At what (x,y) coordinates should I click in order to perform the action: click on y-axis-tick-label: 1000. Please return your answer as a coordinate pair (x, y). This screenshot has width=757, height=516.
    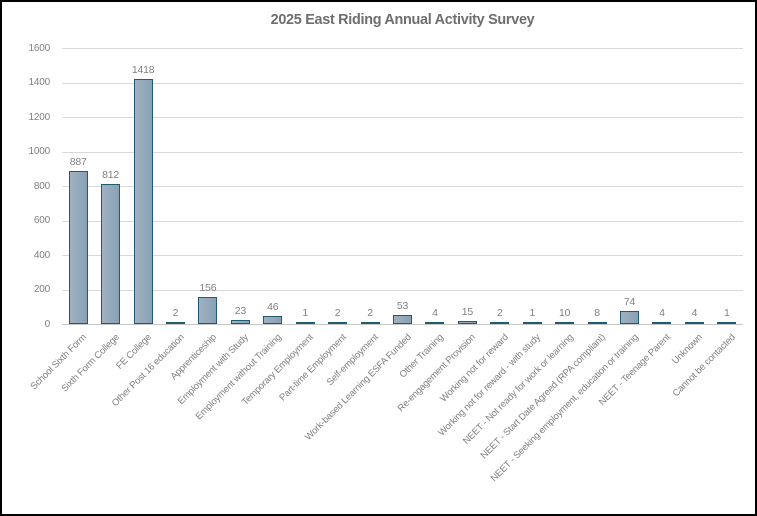
    Looking at the image, I should click on (39, 151).